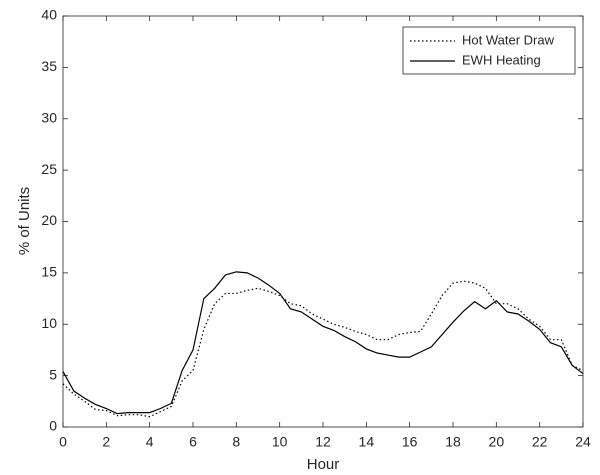 The width and height of the screenshot is (600, 475). Describe the element at coordinates (49, 15) in the screenshot. I see `y-tick-label: 40` at that location.